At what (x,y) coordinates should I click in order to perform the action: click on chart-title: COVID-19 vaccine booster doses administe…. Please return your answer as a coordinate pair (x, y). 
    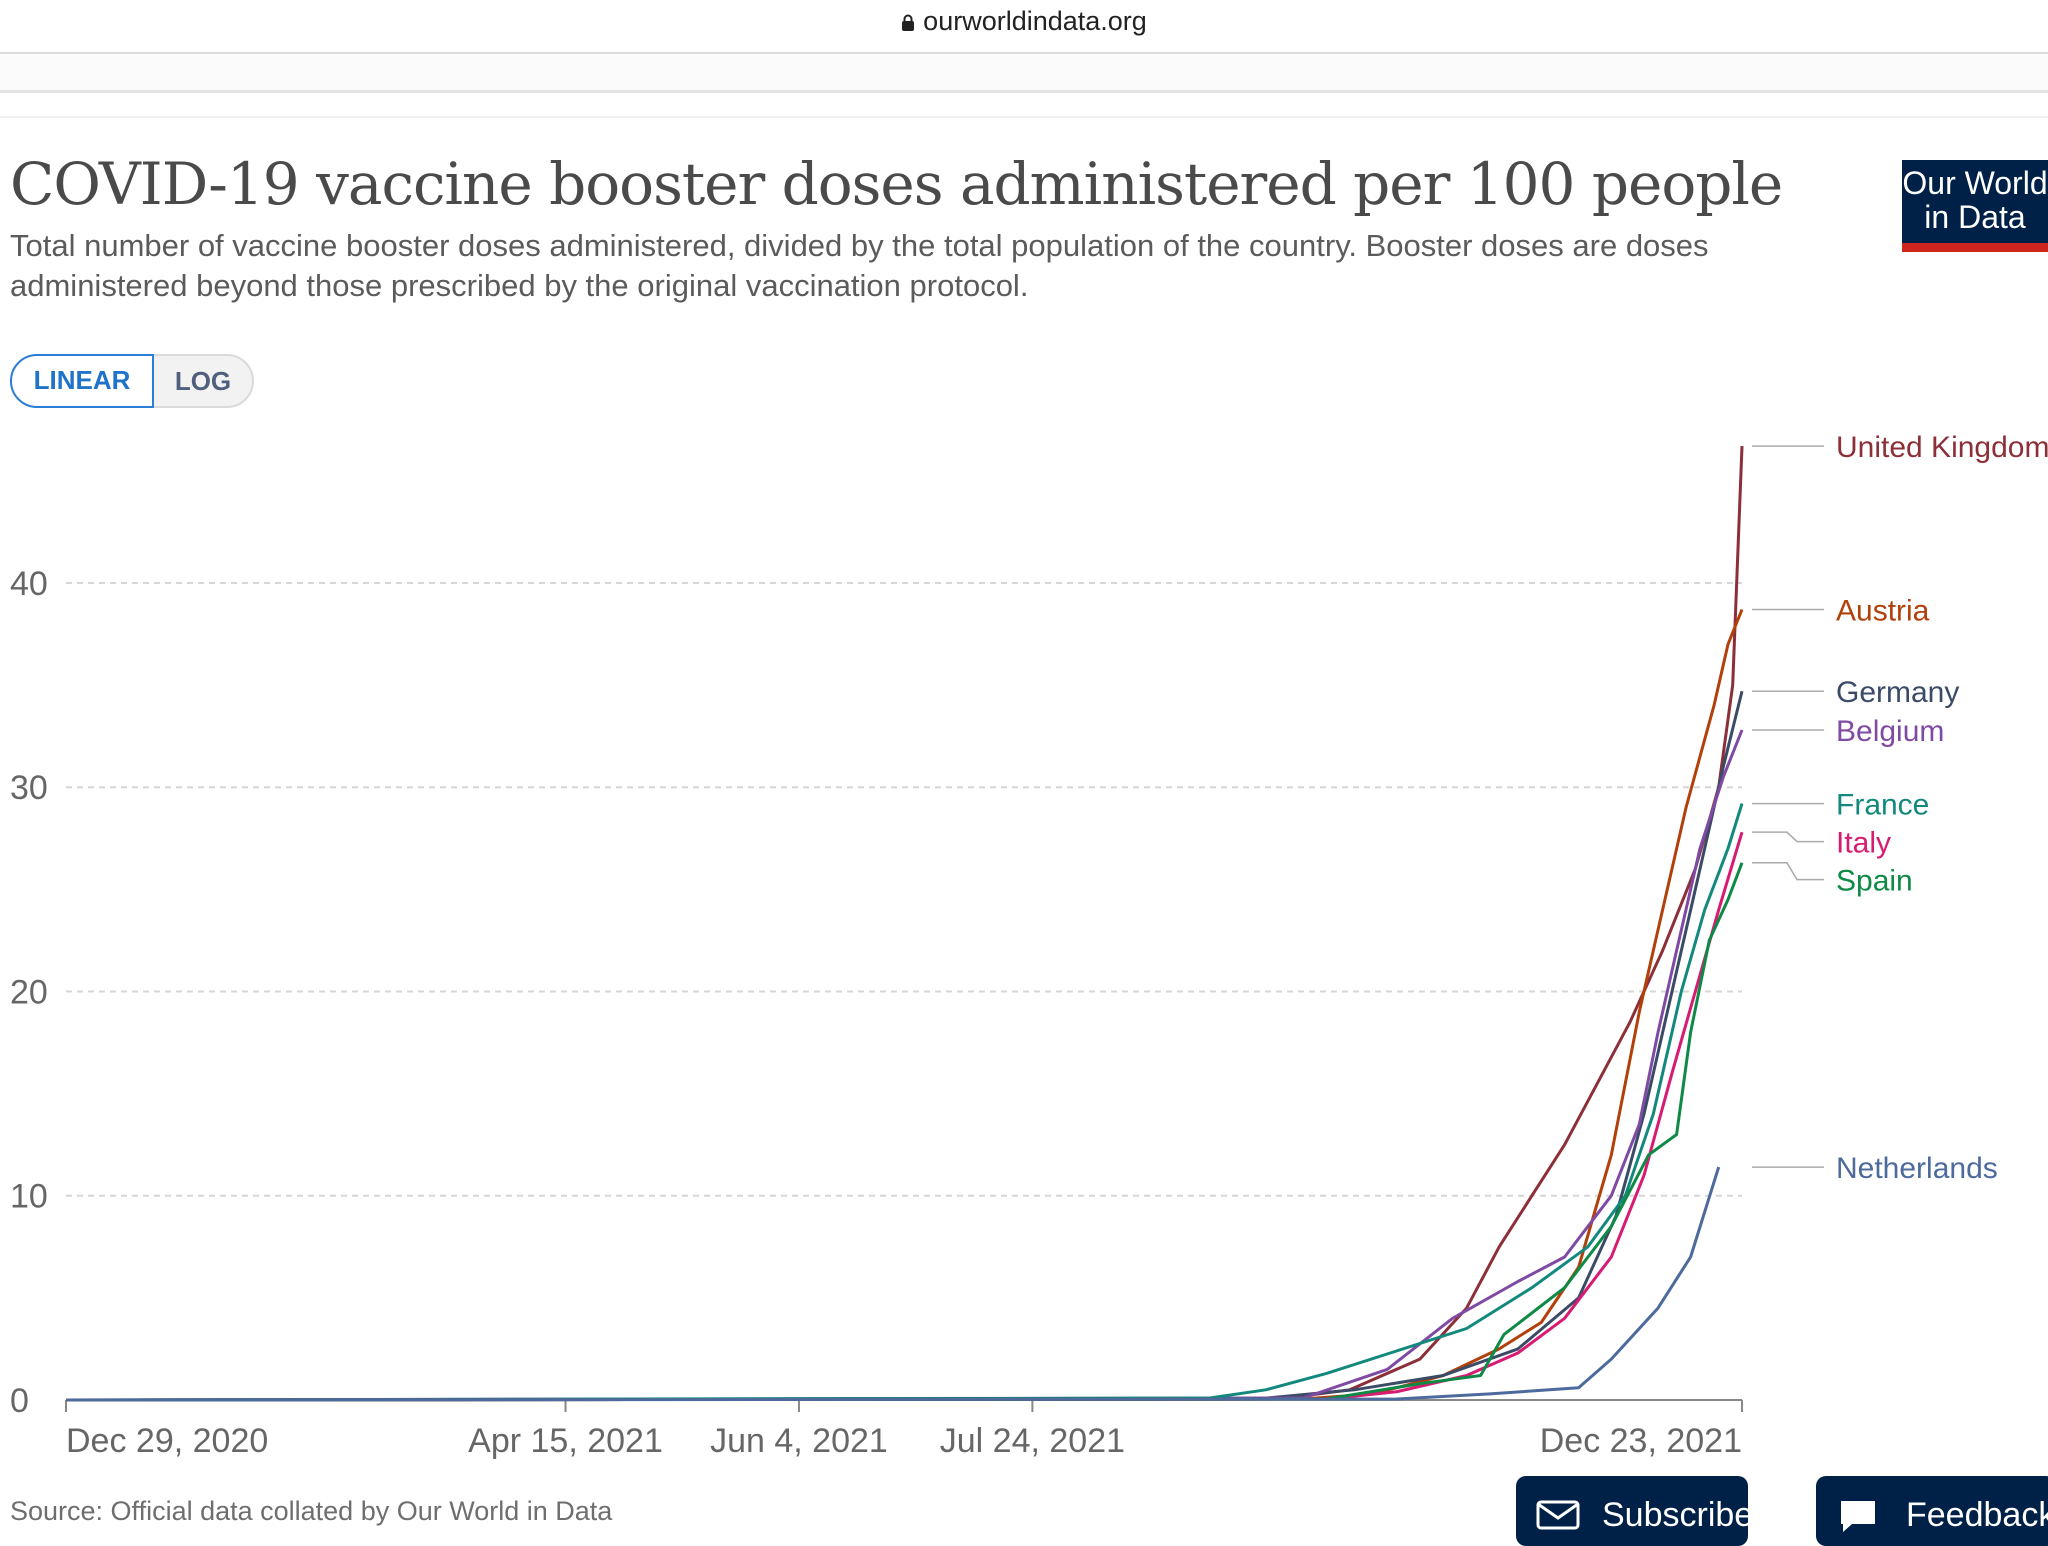
    Looking at the image, I should click on (896, 184).